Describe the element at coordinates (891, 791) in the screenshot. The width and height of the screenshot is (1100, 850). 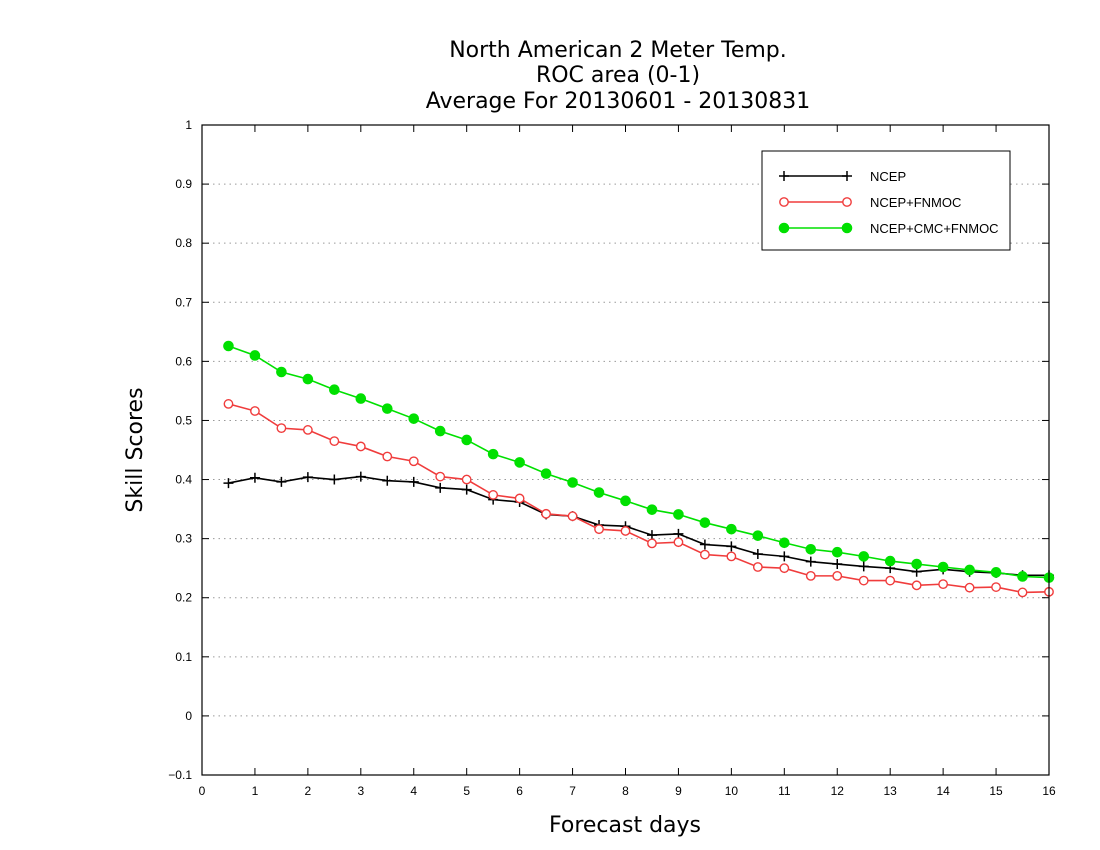
I see `x-tick-label: 13` at that location.